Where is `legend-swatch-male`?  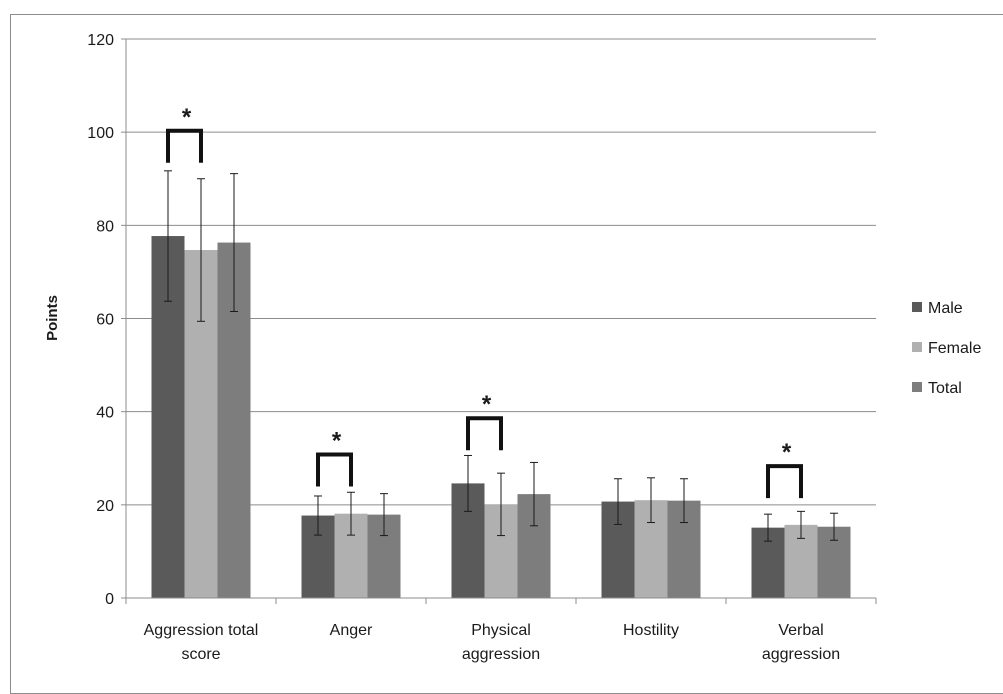 legend-swatch-male is located at coordinates (917, 307).